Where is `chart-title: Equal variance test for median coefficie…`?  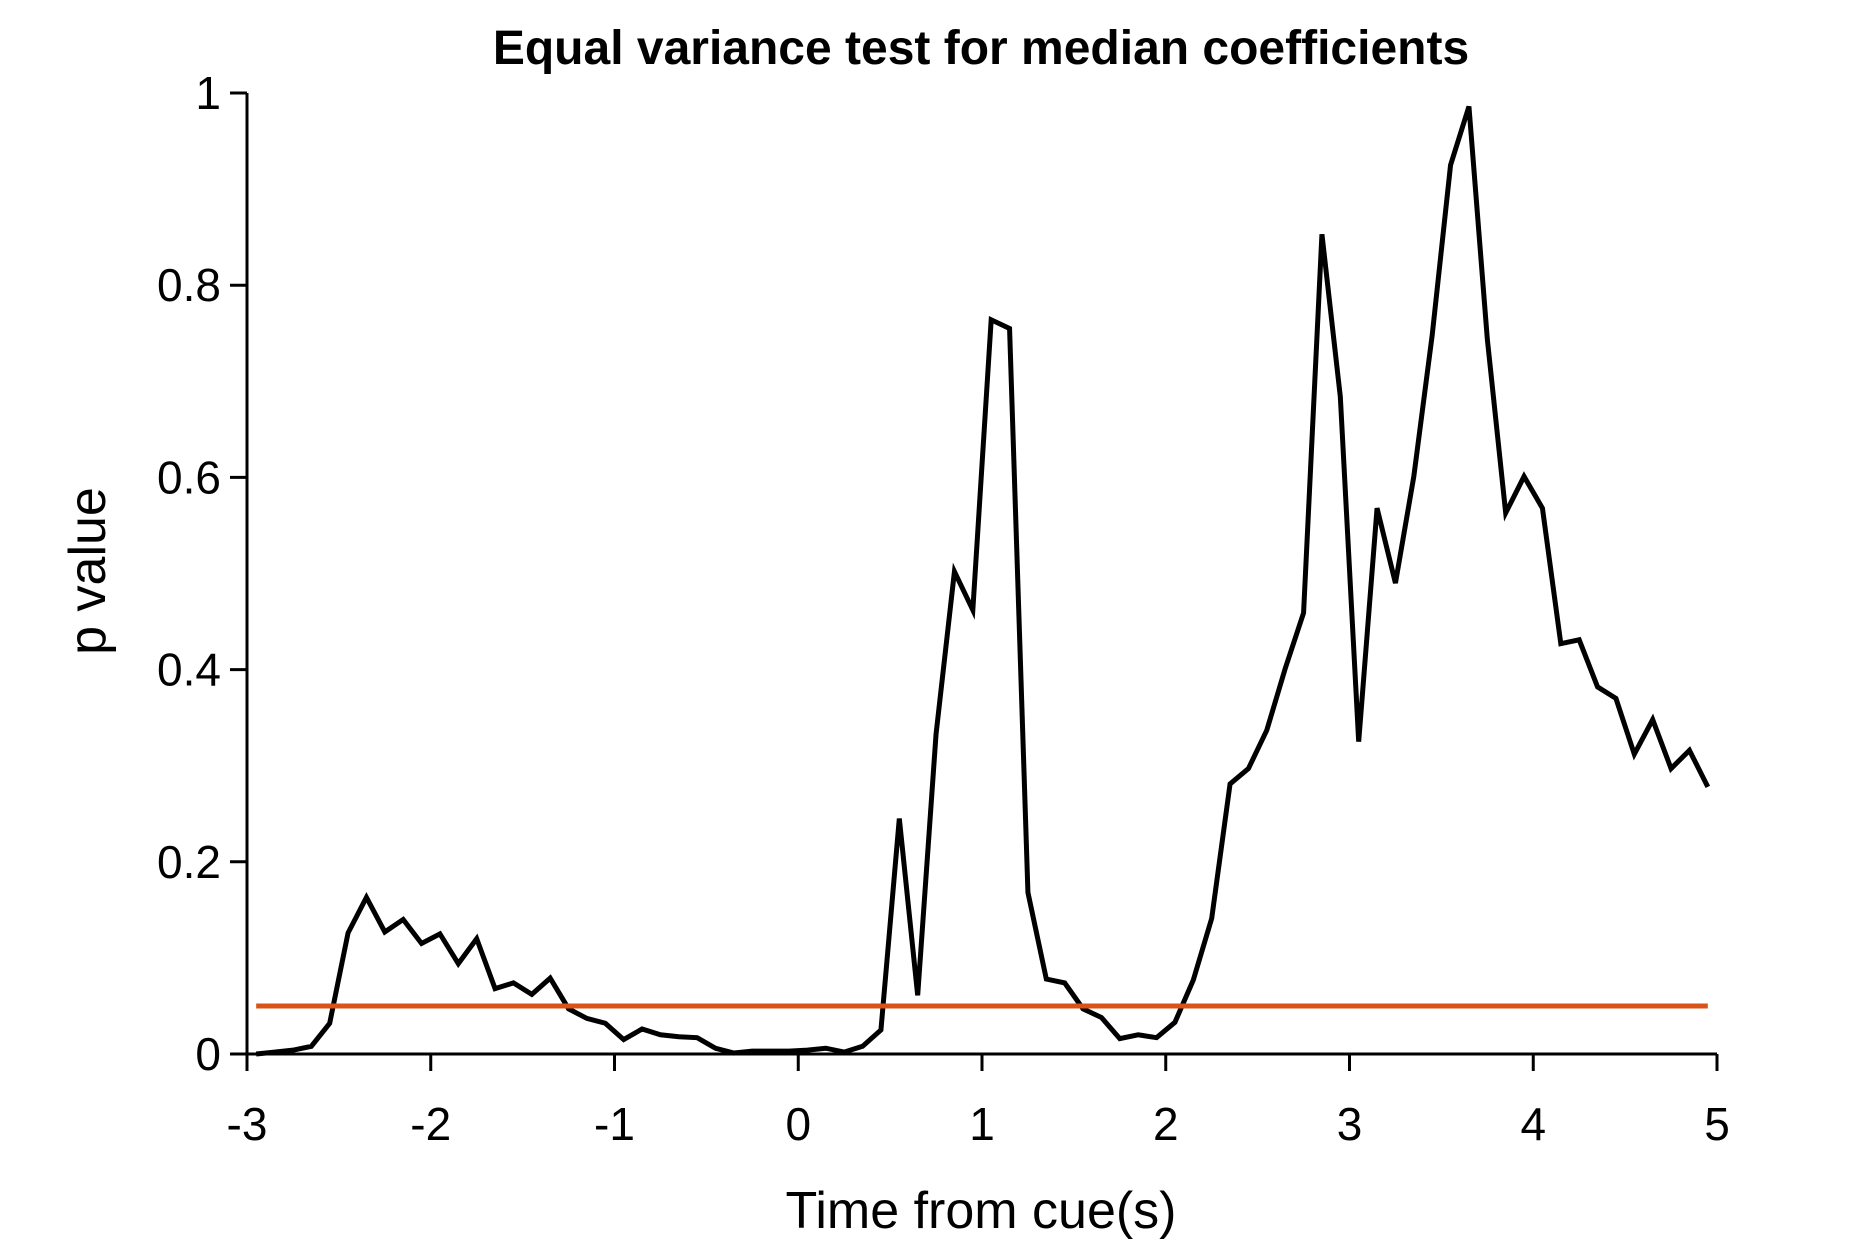 chart-title: Equal variance test for median coefficie… is located at coordinates (981, 48).